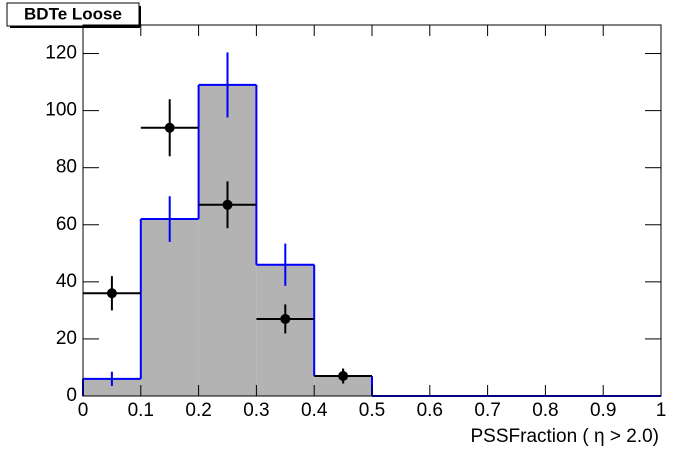 The image size is (696, 472). What do you see at coordinates (71, 395) in the screenshot?
I see `y-tick-label: 0` at bounding box center [71, 395].